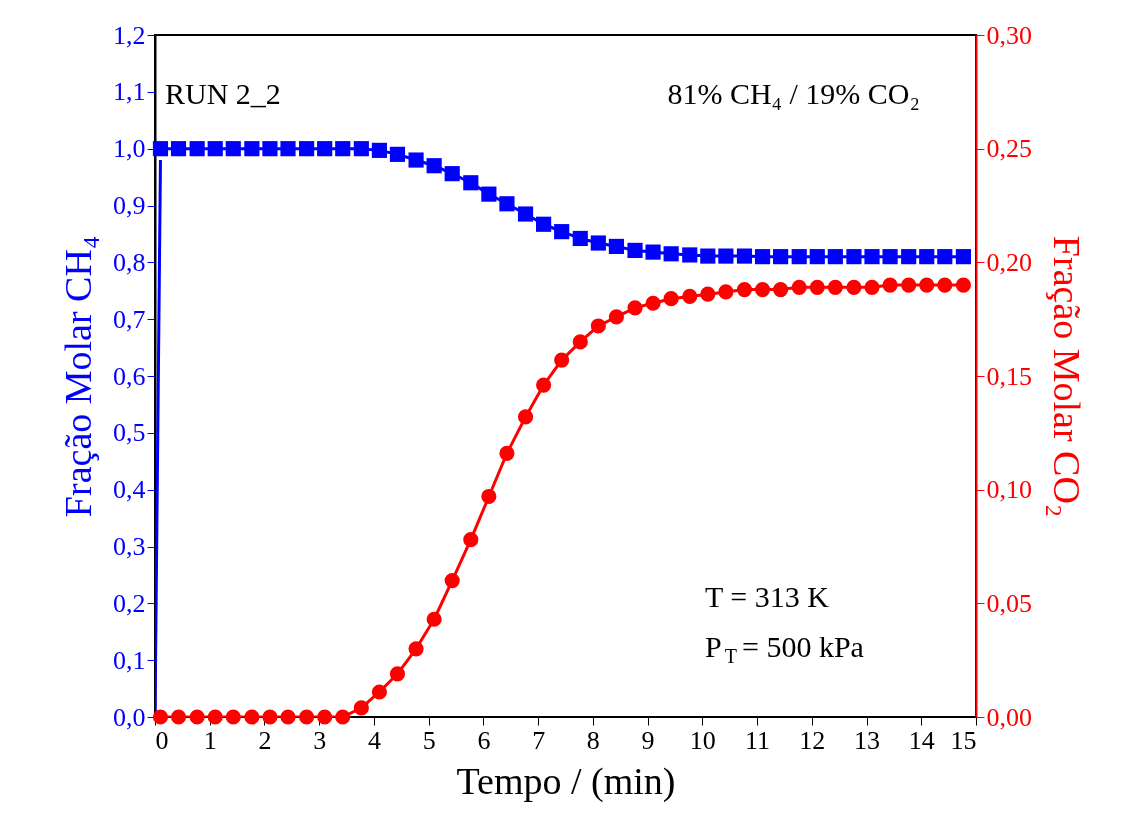 This screenshot has height=835, width=1135. I want to click on x-tick-label: 2, so click(265, 740).